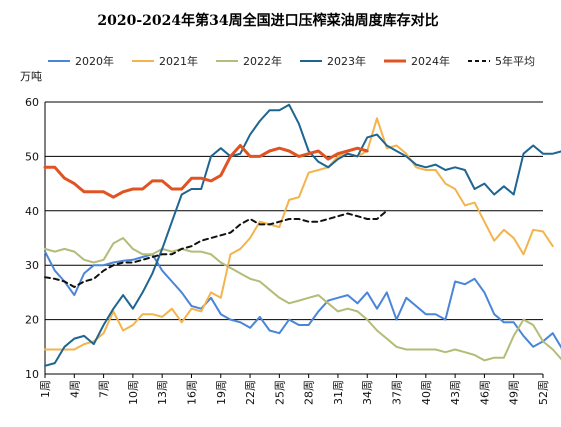  What do you see at coordinates (32, 211) in the screenshot?
I see `y-tick-label: 40` at bounding box center [32, 211].